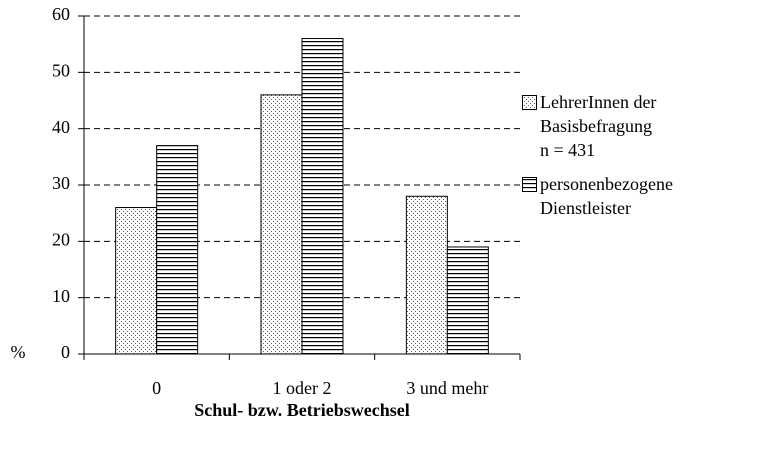 The width and height of the screenshot is (774, 452). Describe the element at coordinates (302, 388) in the screenshot. I see `x-tick-label: 1 oder 2` at that location.